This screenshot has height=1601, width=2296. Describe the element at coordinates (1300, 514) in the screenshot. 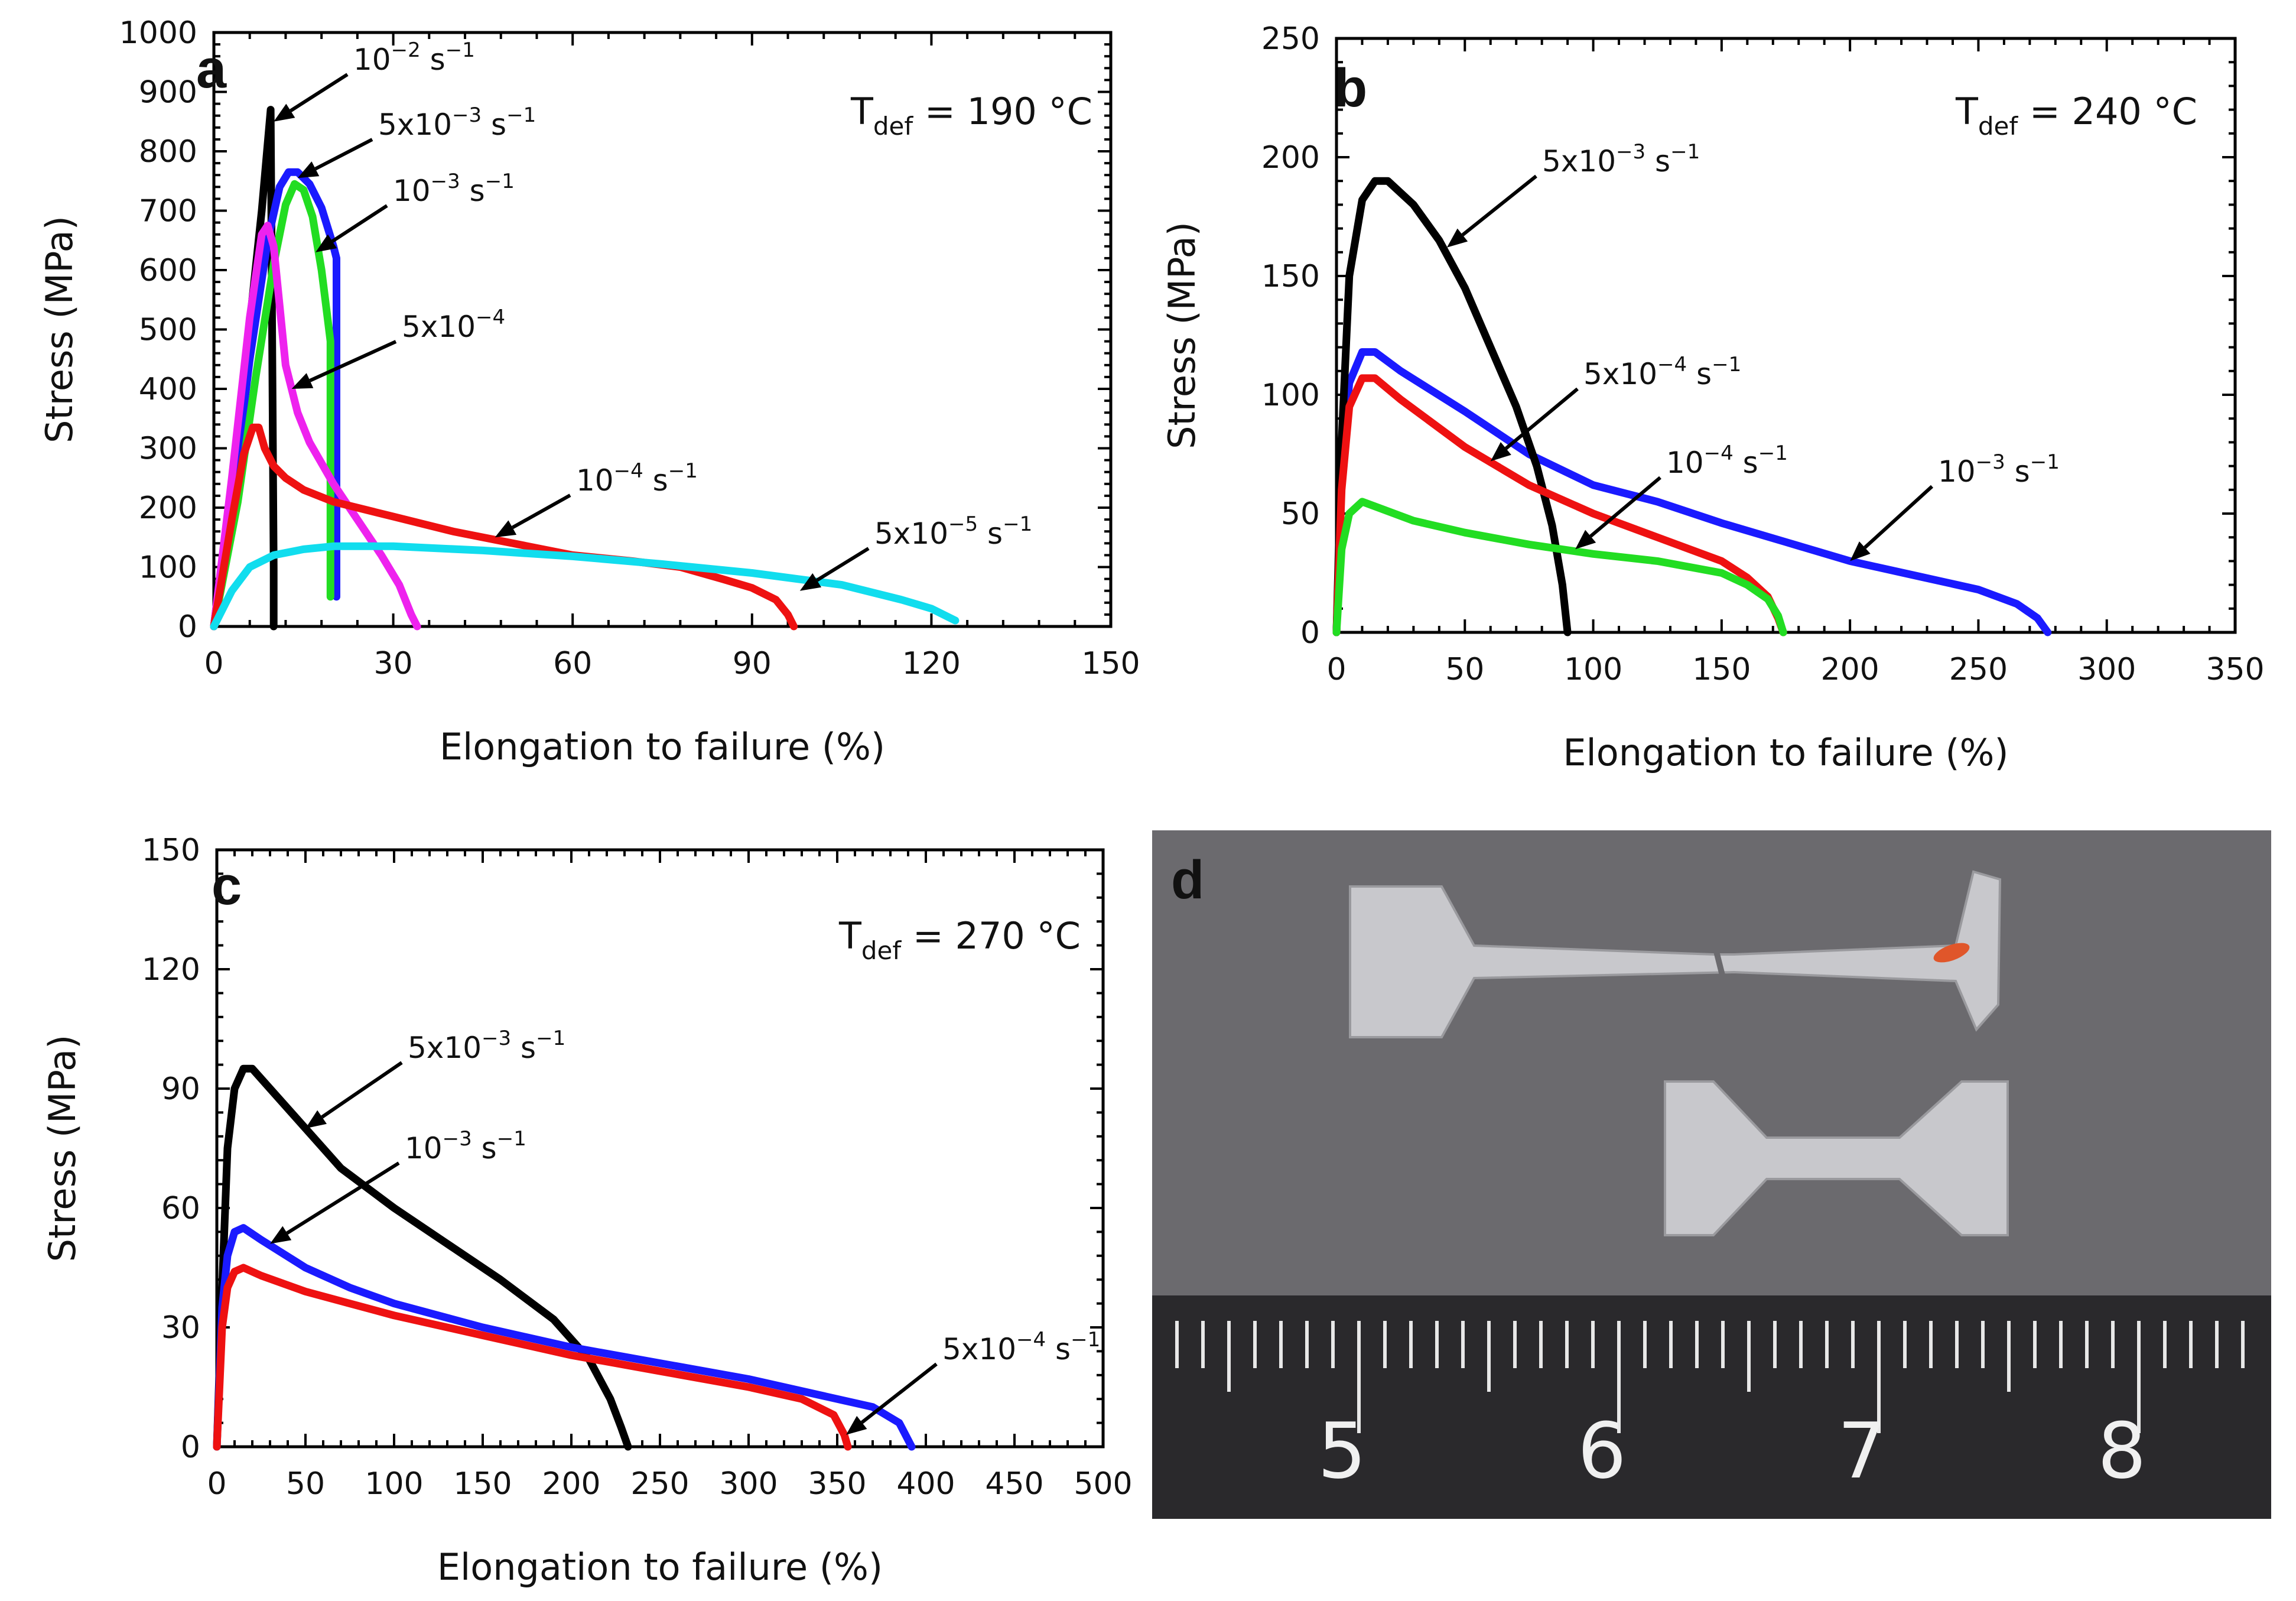

I see `y-tick-label: 50` at that location.